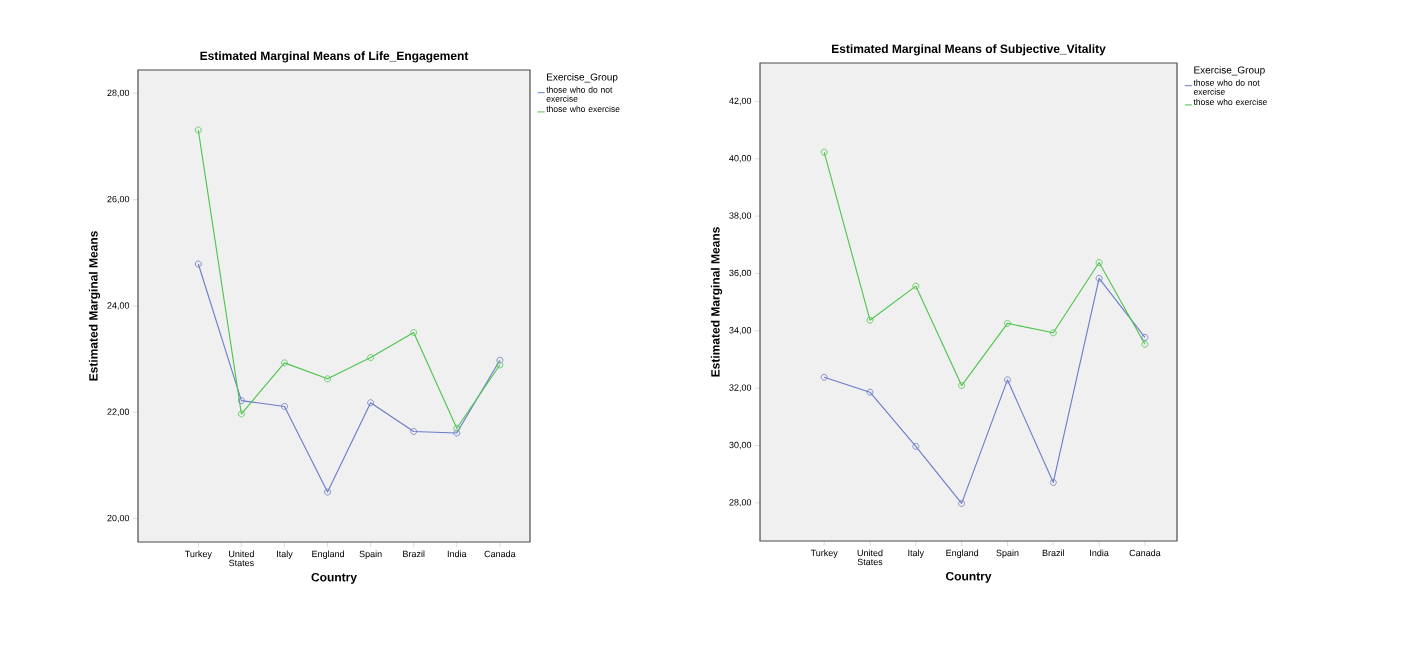 This screenshot has height=666, width=1402. I want to click on y-tick-label: 32,00, so click(740, 388).